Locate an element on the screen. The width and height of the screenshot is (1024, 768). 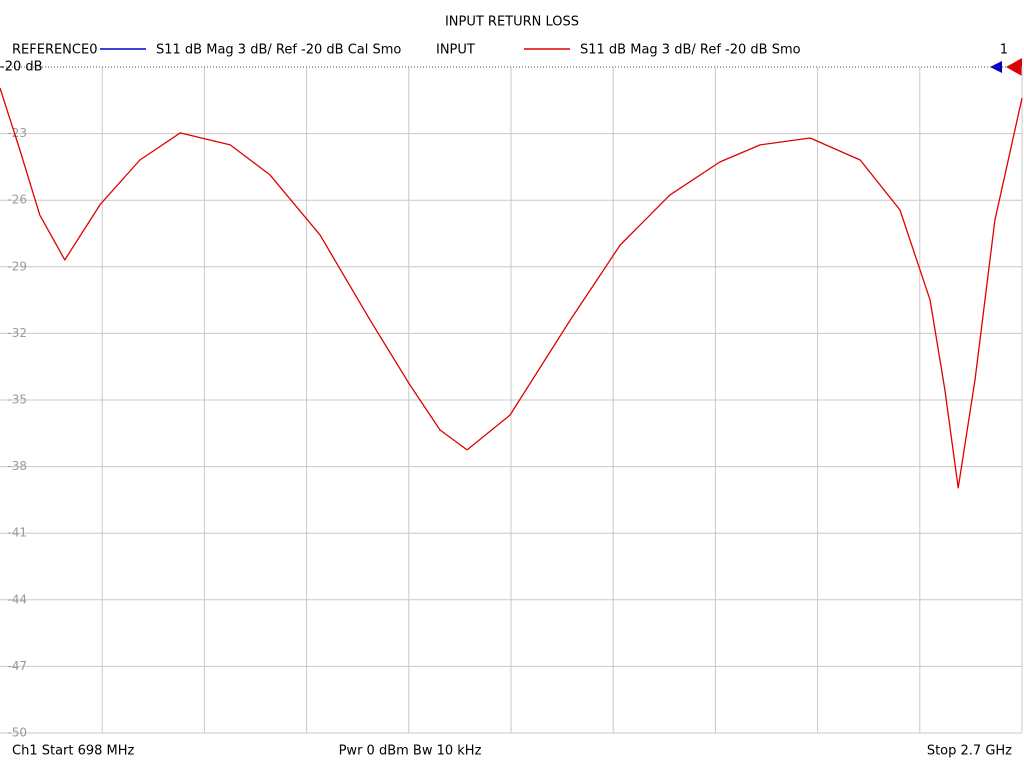
legend-label: REFERENCE0 is located at coordinates (54, 50).